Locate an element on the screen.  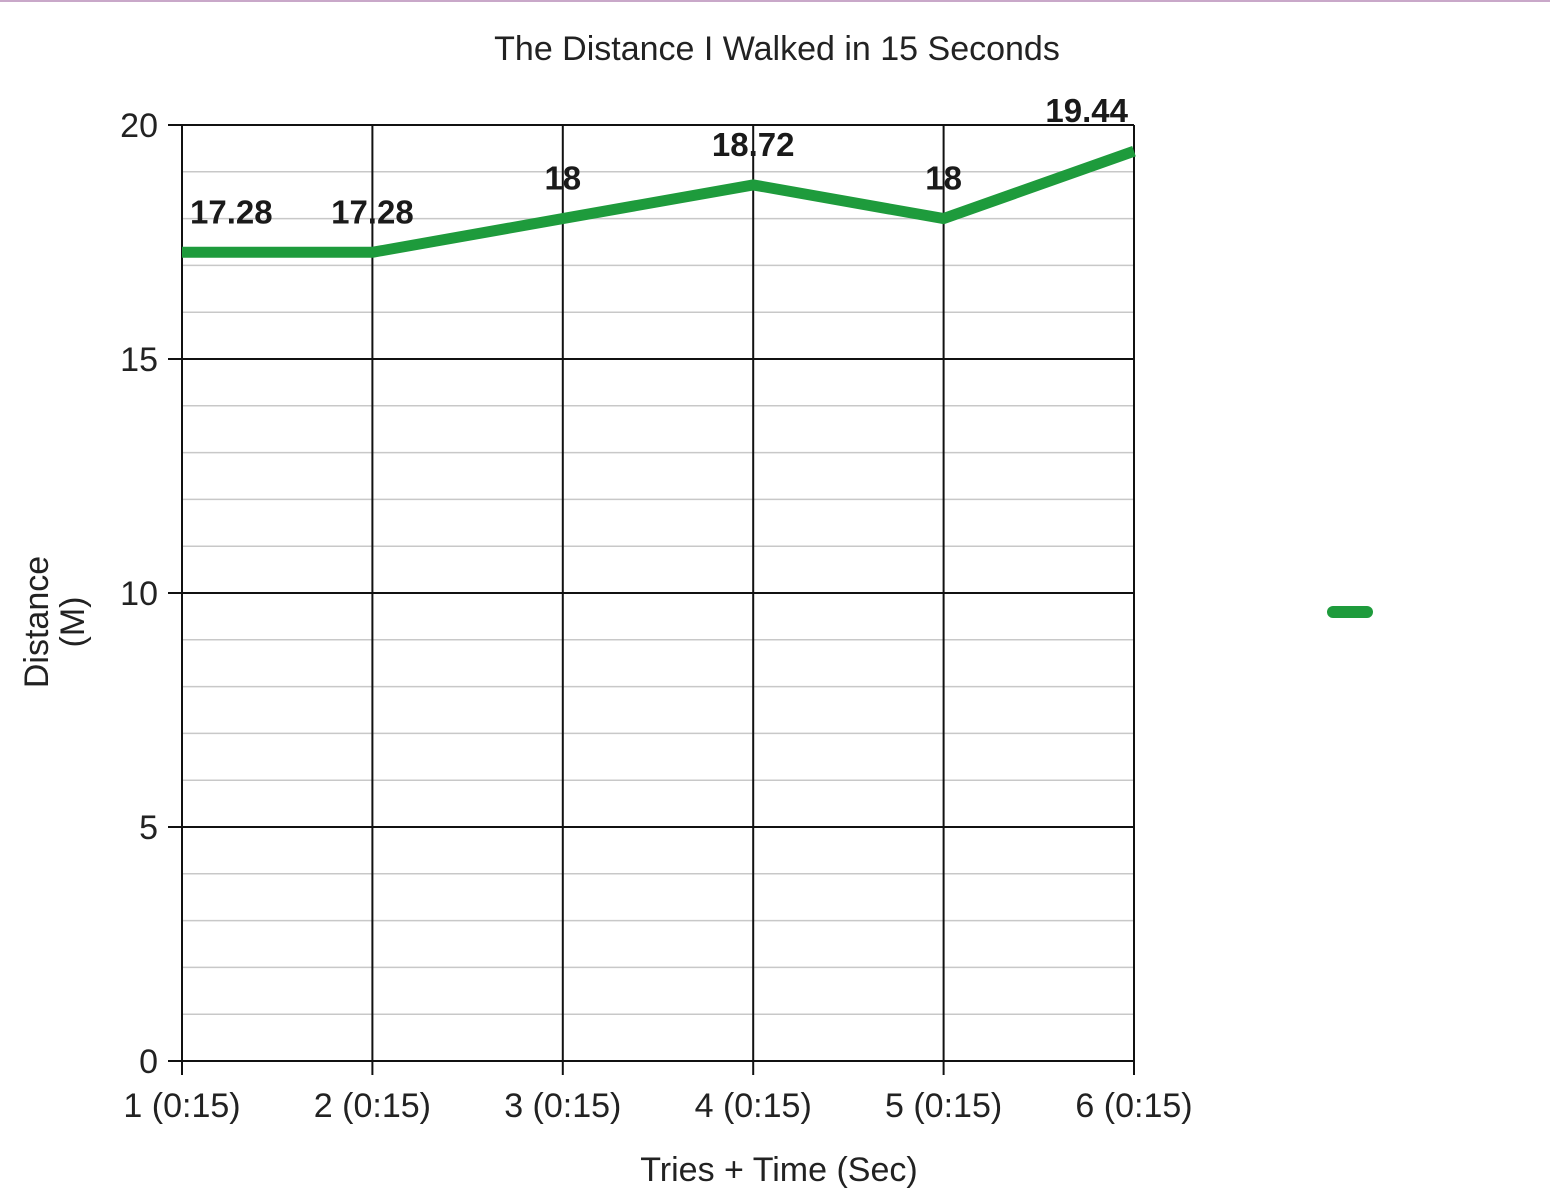
y-axis-ticks: 0 5 10 15 20 is located at coordinates (151, 594).